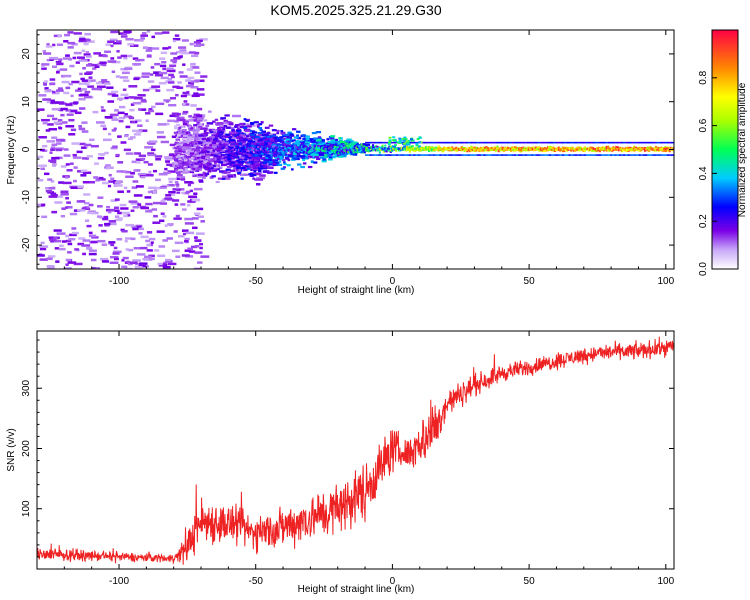 This screenshot has height=600, width=750. What do you see at coordinates (356, 10) in the screenshot?
I see `figure-title: KOM5.2025.325.21.29.G30` at bounding box center [356, 10].